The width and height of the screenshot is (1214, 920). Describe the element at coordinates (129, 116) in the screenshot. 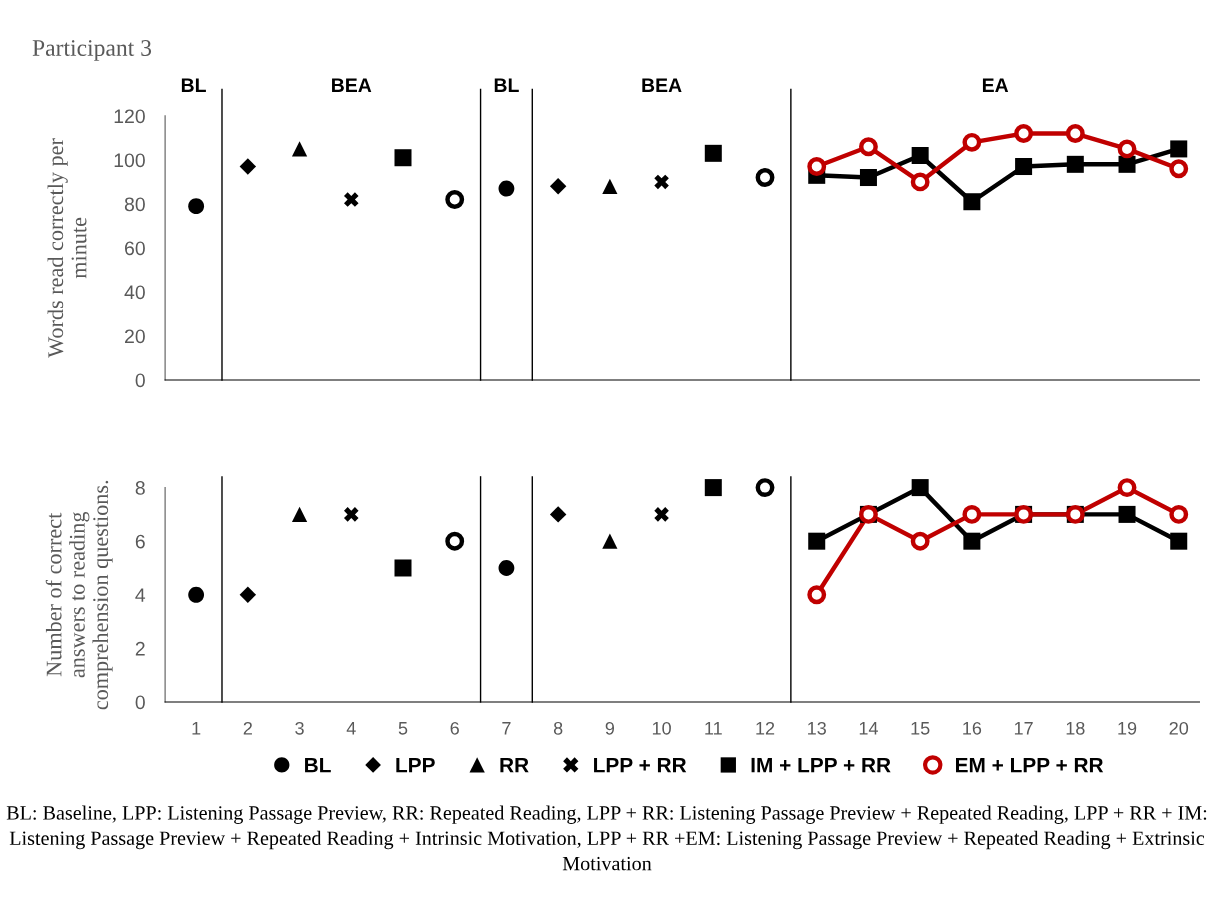

I see `y-tick-label: 120` at that location.